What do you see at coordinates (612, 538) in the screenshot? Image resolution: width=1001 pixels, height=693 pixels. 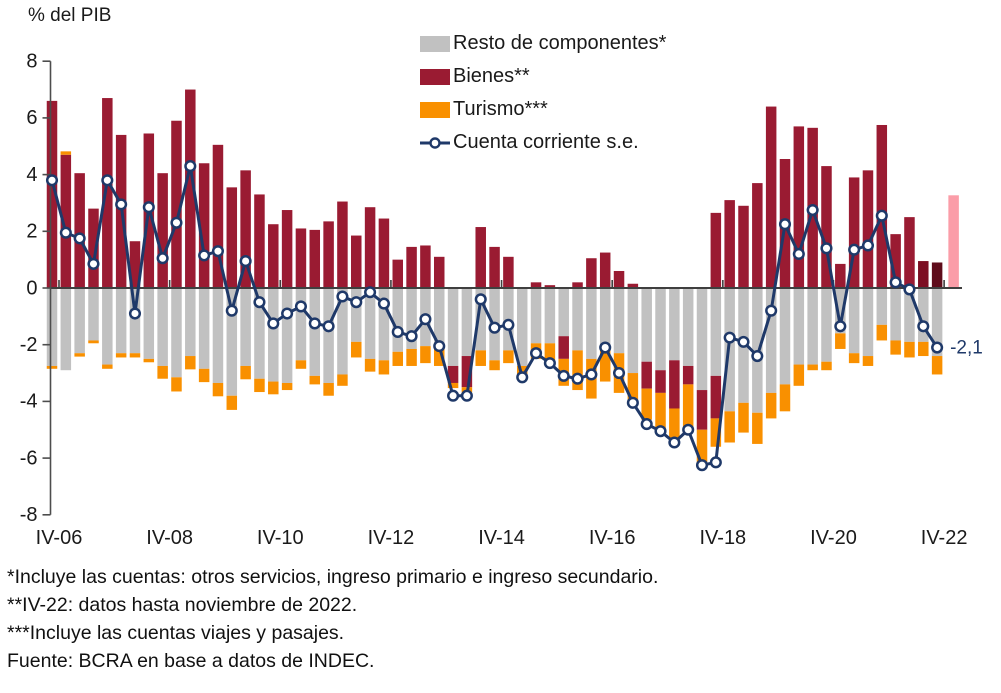 I see `x-axis-label: IV-16` at bounding box center [612, 538].